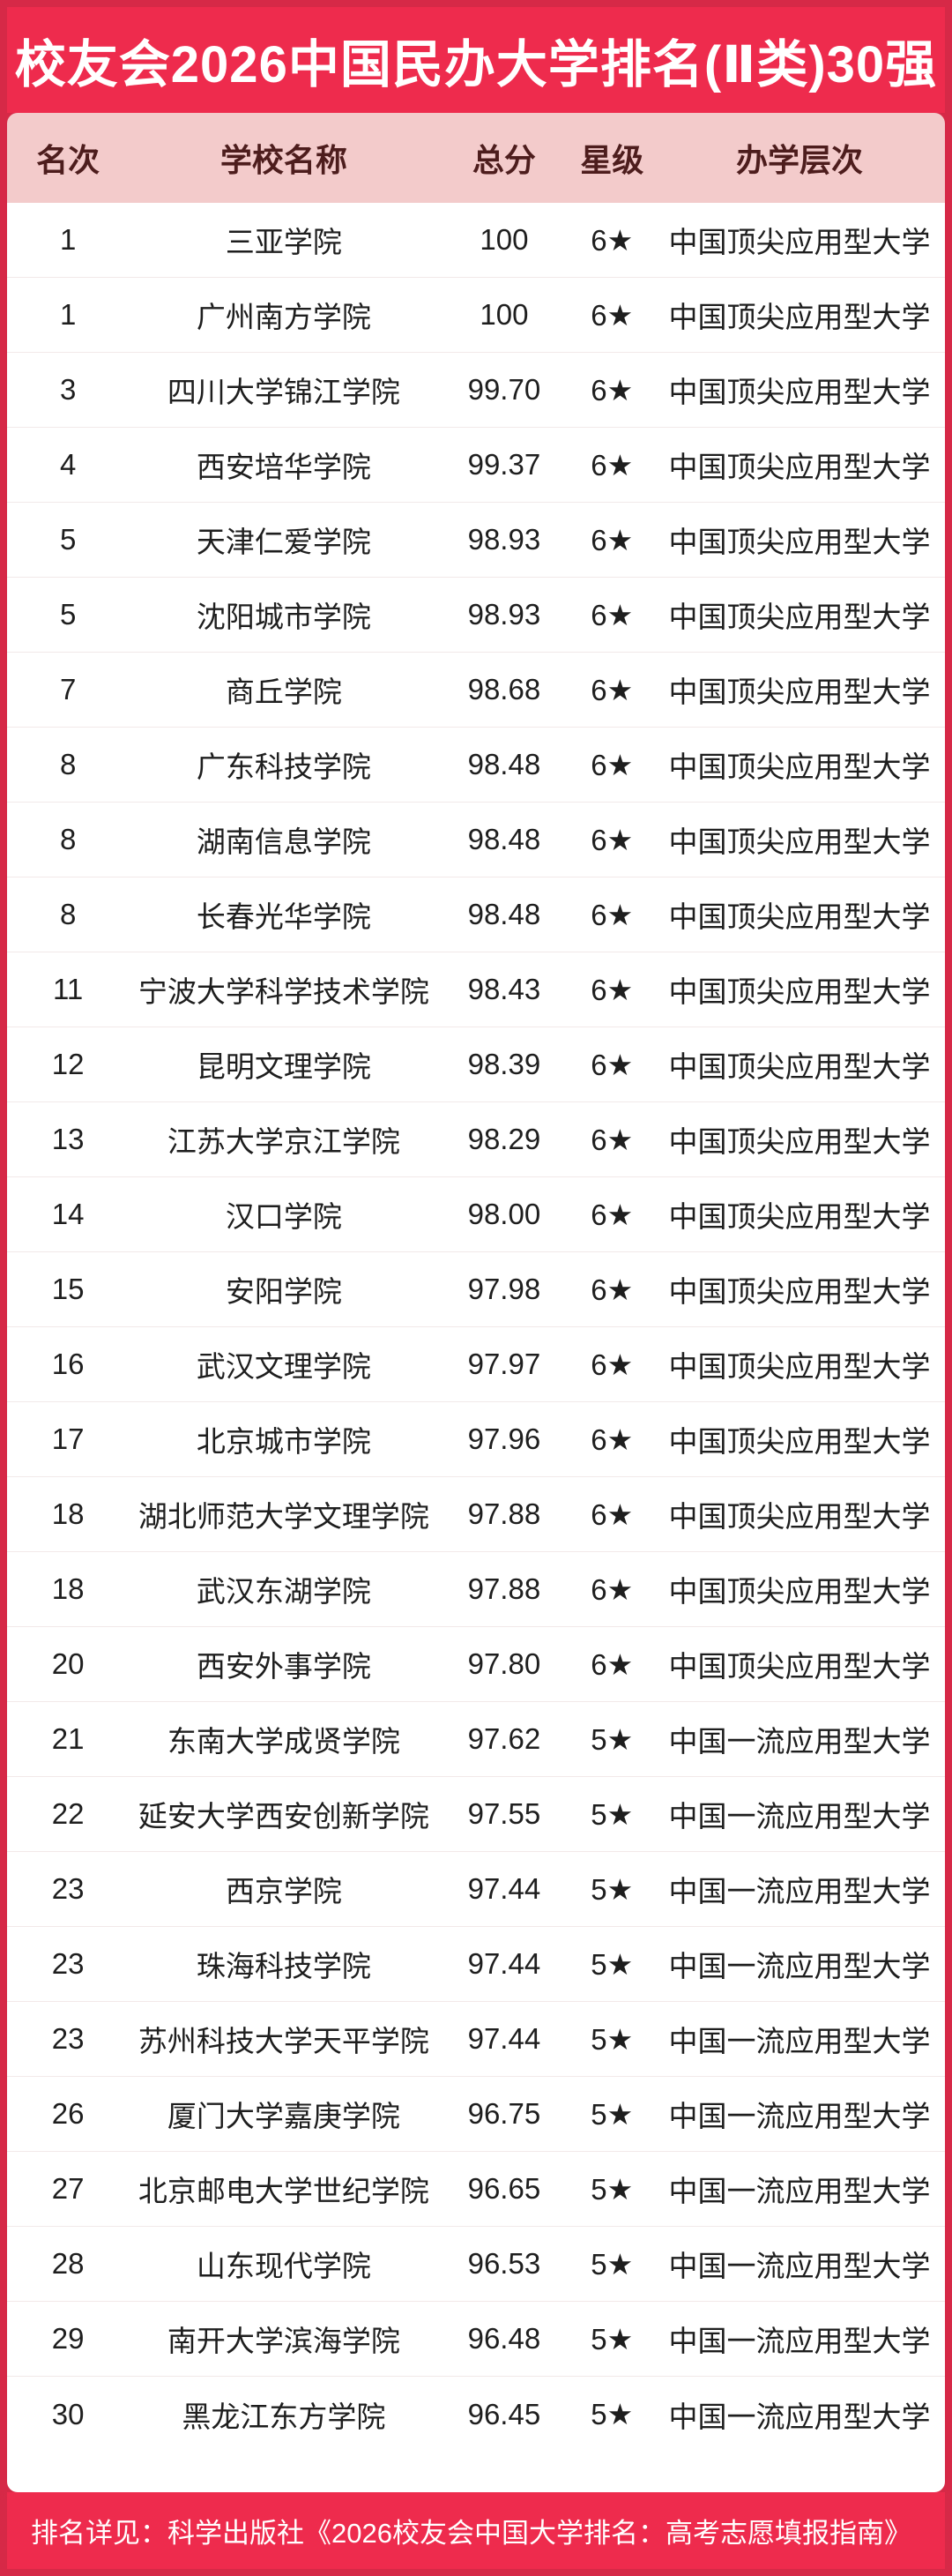  I want to click on column-header-level: 办学层次, so click(800, 160).